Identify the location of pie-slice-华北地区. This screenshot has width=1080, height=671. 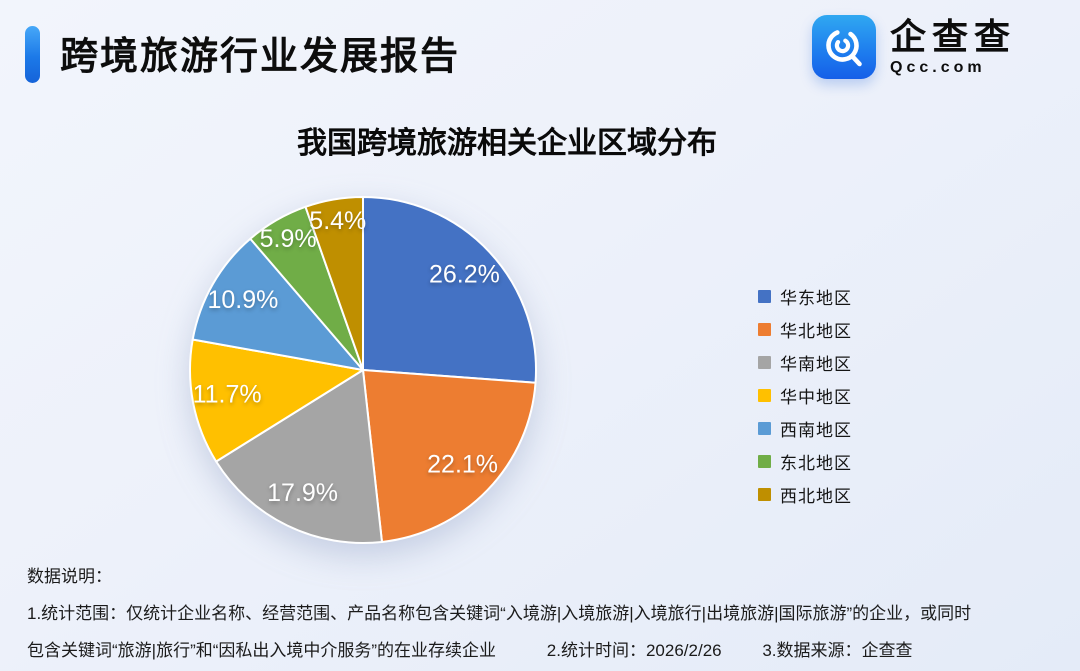
(449, 456).